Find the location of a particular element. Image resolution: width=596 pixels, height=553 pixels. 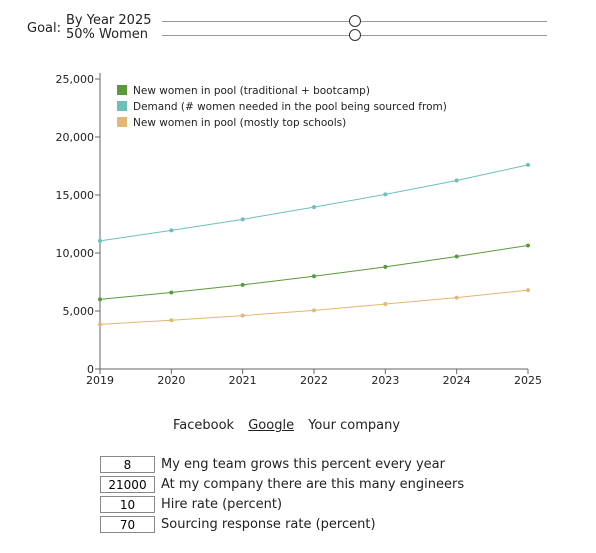

company-tabs: Facebook Google Your company is located at coordinates (291, 425).